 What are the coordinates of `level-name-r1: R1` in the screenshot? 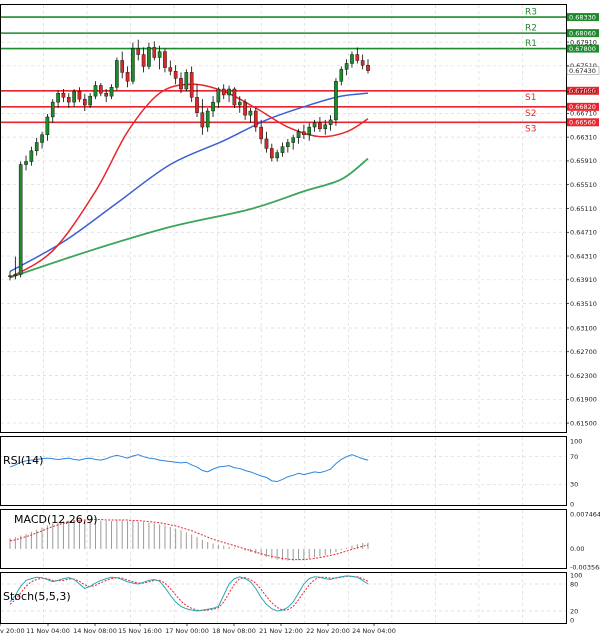 It's located at (531, 44).